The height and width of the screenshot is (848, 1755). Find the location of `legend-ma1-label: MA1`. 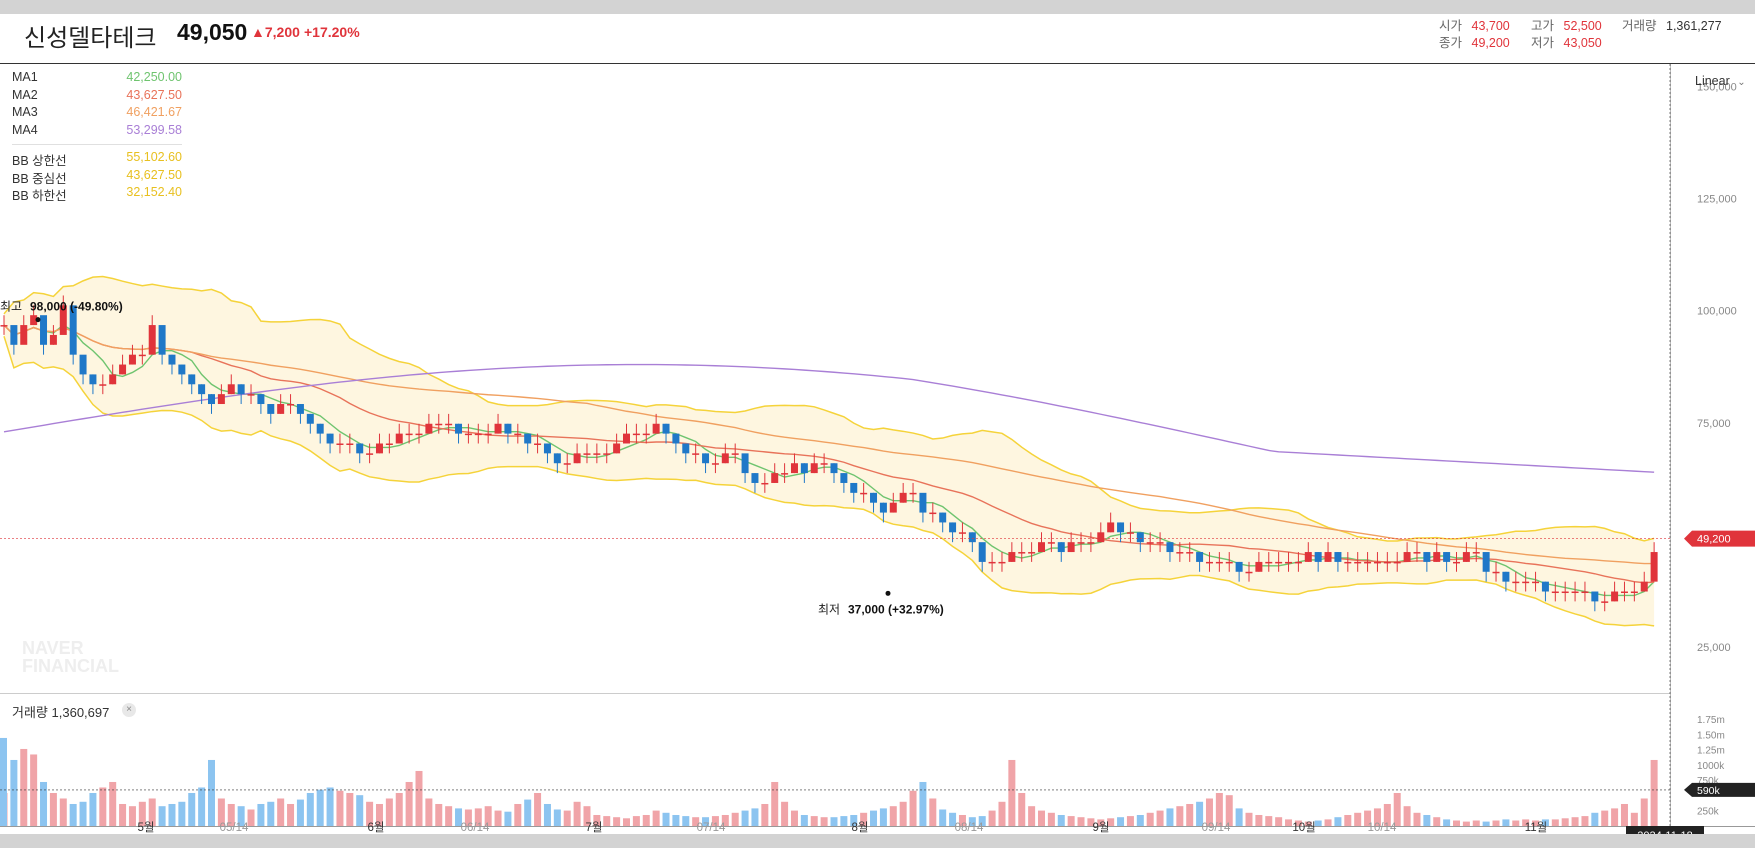

legend-ma1-label: MA1 is located at coordinates (25, 77).